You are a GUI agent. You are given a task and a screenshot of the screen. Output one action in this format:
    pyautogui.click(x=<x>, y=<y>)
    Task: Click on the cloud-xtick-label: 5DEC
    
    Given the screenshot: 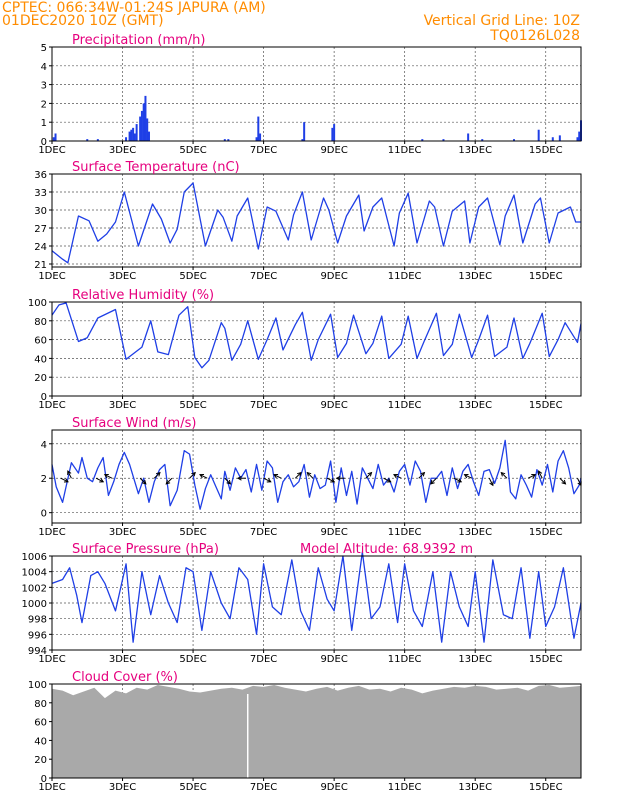 What is the action you would take?
    pyautogui.click(x=192, y=787)
    